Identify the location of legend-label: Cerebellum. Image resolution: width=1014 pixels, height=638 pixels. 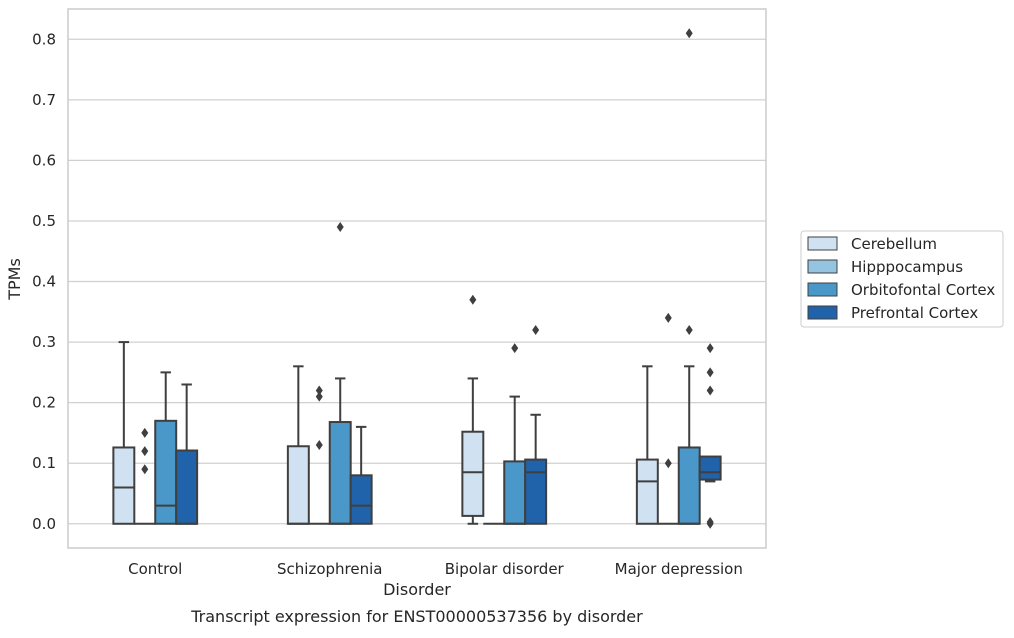
(894, 244).